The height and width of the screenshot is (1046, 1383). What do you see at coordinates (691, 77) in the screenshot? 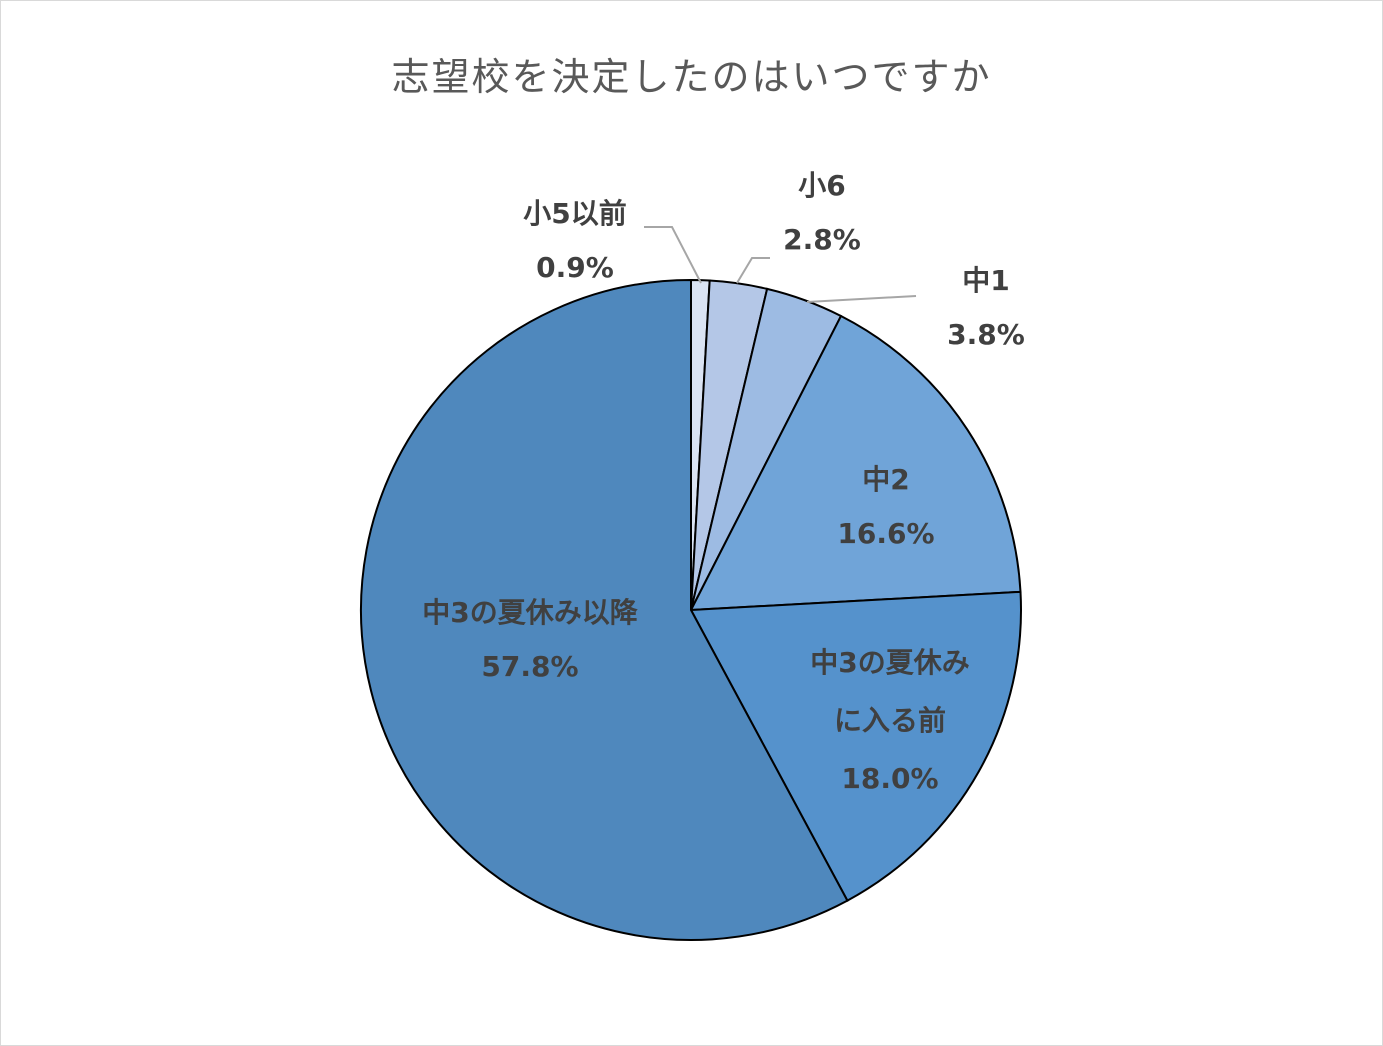
I see `chart-title: 志望校を決定したのはいつですか` at bounding box center [691, 77].